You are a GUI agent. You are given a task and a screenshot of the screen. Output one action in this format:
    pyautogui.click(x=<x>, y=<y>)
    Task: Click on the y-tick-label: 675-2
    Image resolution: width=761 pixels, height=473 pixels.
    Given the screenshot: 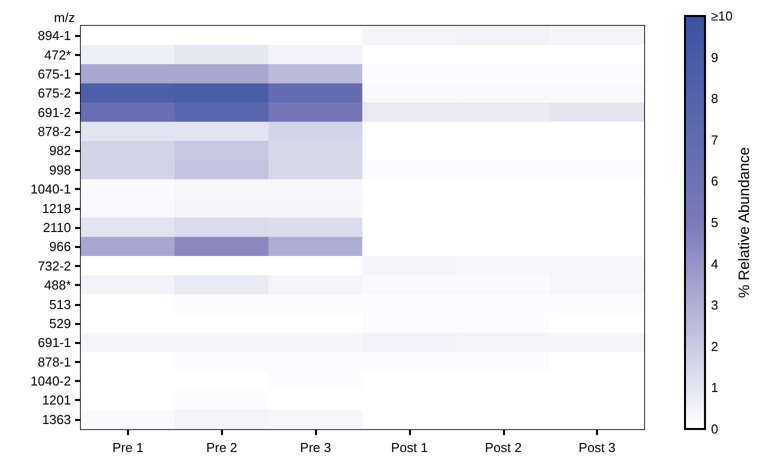 What is the action you would take?
    pyautogui.click(x=54, y=93)
    